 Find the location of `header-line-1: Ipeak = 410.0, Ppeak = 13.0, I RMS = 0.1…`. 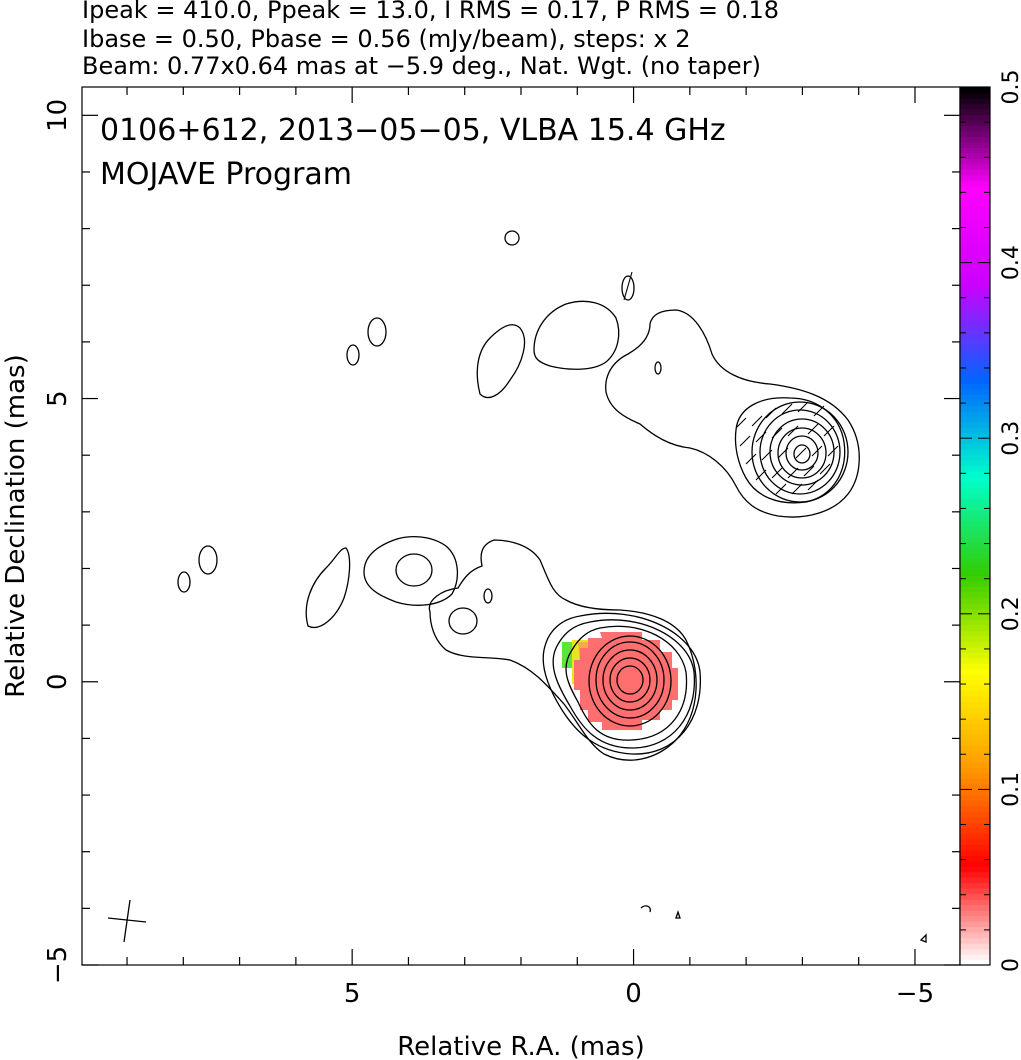

header-line-1: Ipeak = 410.0, Ppeak = 13.0, I RMS = 0.1… is located at coordinates (431, 12).